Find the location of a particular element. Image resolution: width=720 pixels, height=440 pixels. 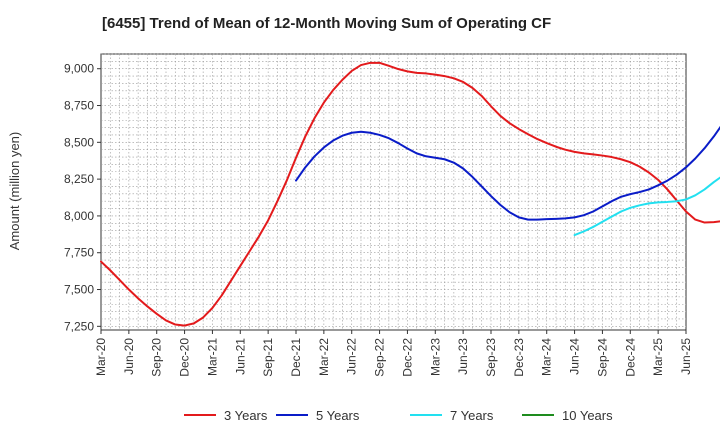

series-line-5-years is located at coordinates (507, 173).